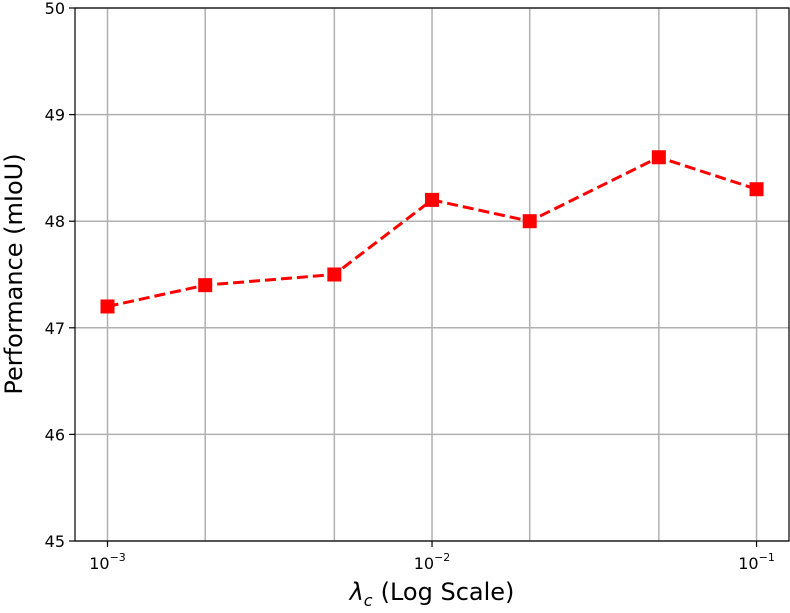 This screenshot has height=613, width=790. I want to click on x-tick-label: 10⁻¹, so click(756, 562).